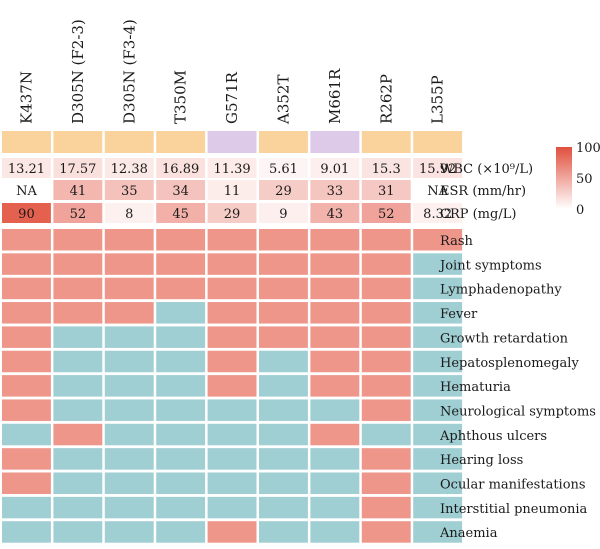 The height and width of the screenshot is (549, 600). Describe the element at coordinates (283, 169) in the screenshot. I see `lab-value: 5.61` at that location.